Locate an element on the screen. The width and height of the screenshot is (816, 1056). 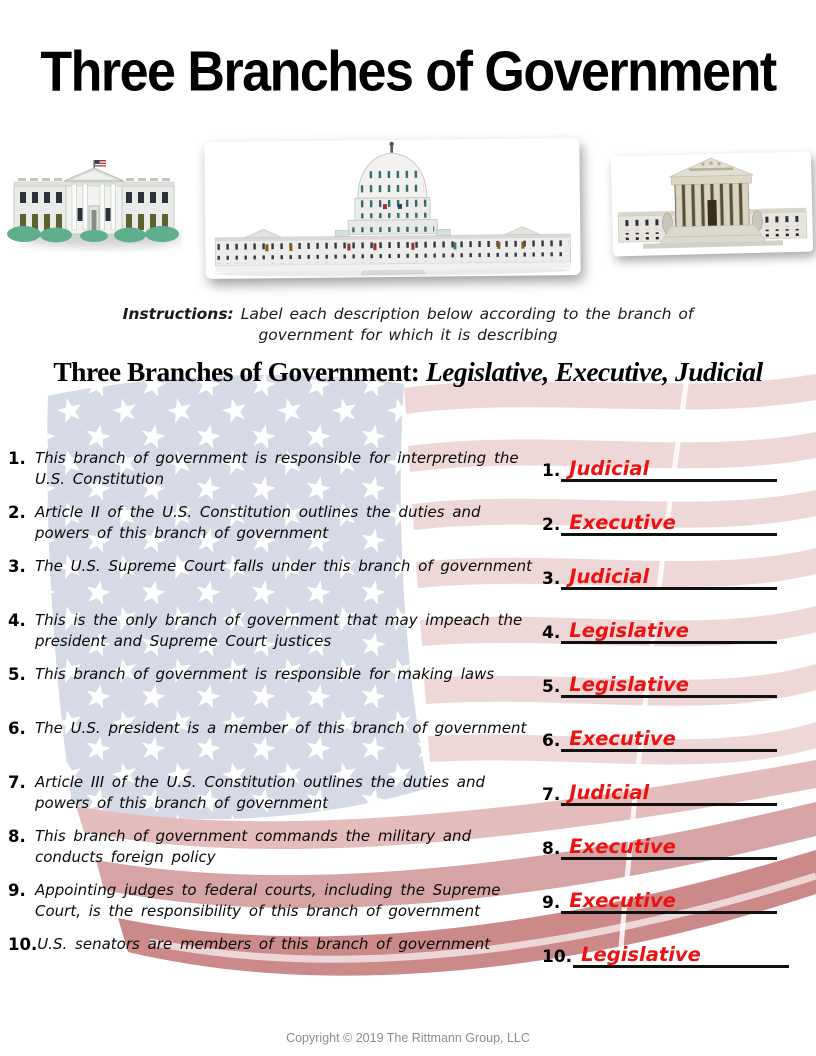
answer-number: 2. is located at coordinates (551, 525).